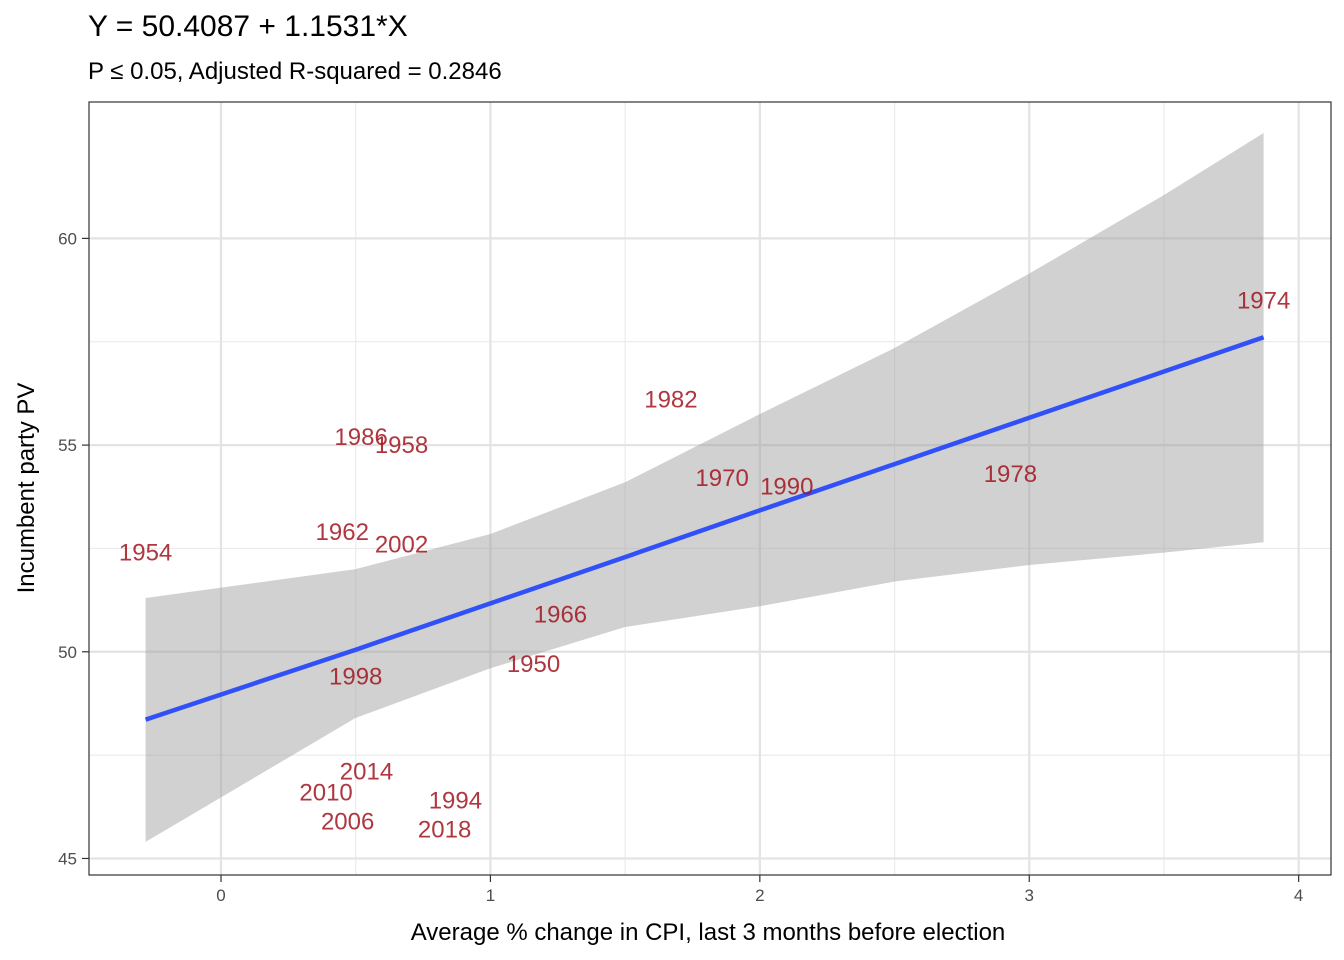  I want to click on point-label-1982: 1982, so click(670, 400).